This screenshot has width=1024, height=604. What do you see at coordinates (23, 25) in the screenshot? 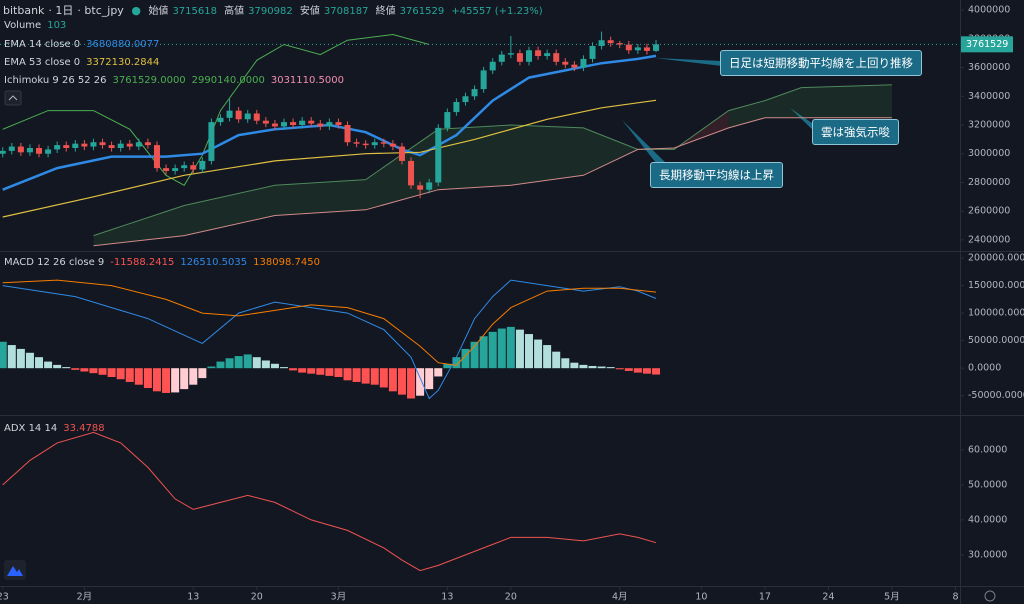
I see `legend-name: Volume` at bounding box center [23, 25].